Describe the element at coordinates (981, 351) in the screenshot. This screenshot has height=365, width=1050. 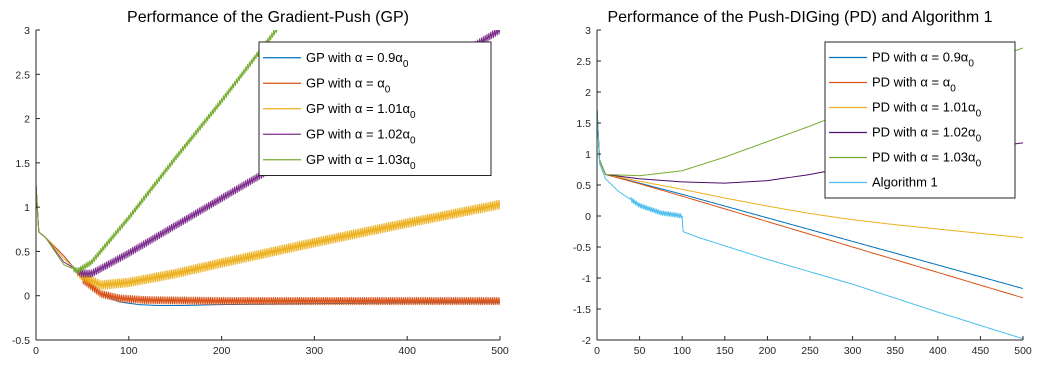
I see `x-tick-label: 450` at that location.